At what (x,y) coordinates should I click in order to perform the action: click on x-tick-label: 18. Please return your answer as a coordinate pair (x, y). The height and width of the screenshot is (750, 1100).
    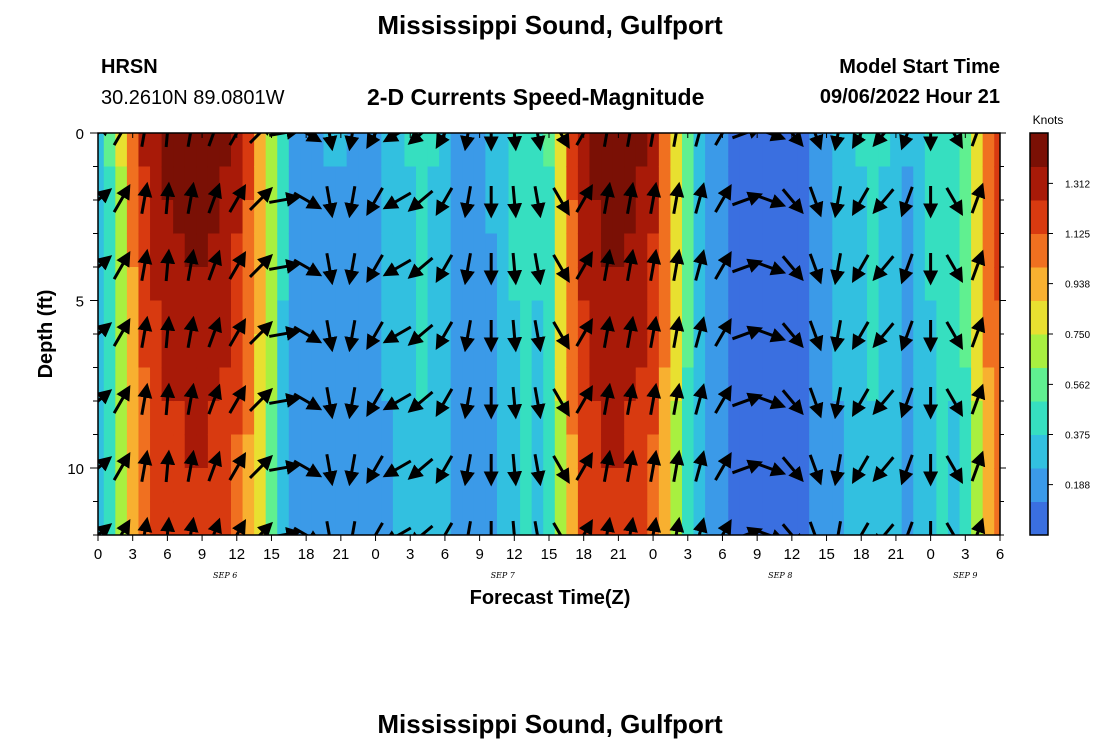
    Looking at the image, I should click on (583, 554).